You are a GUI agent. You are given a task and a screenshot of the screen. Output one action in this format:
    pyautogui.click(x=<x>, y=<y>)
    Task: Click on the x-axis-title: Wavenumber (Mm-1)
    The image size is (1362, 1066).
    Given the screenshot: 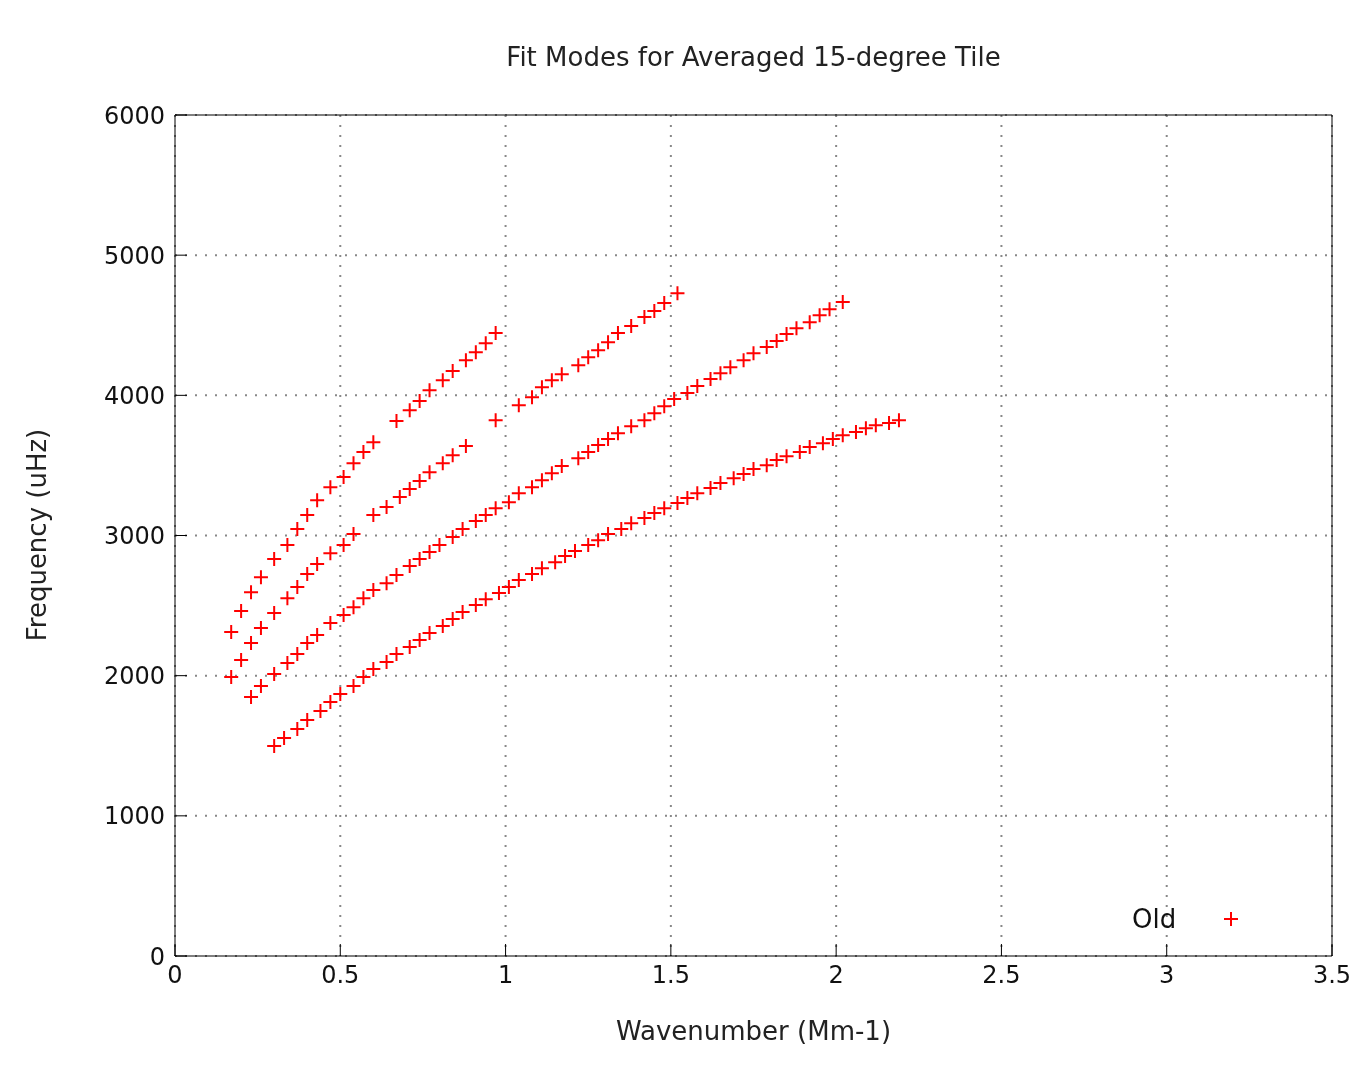 What is the action you would take?
    pyautogui.click(x=753, y=1031)
    